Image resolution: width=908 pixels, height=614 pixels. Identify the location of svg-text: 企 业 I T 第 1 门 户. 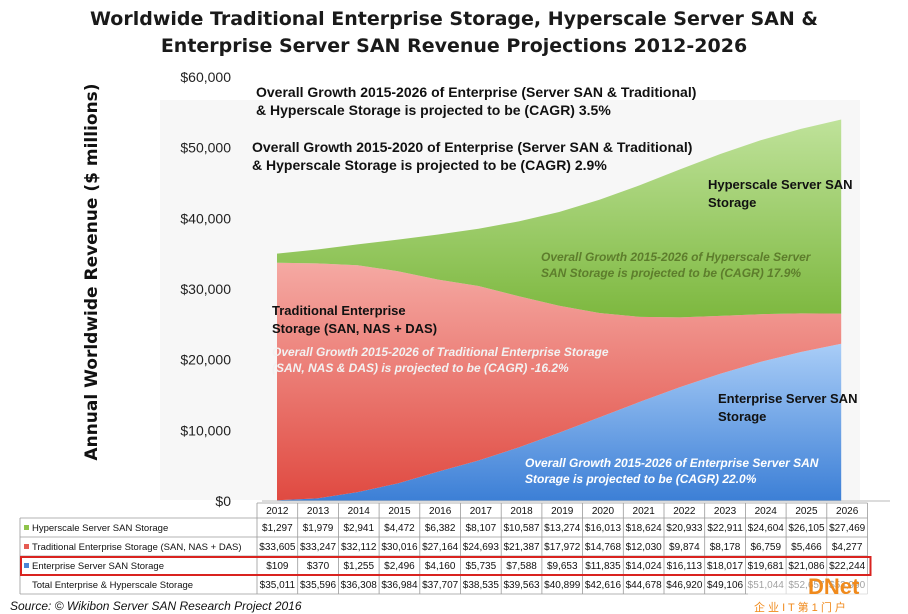
(800, 607).